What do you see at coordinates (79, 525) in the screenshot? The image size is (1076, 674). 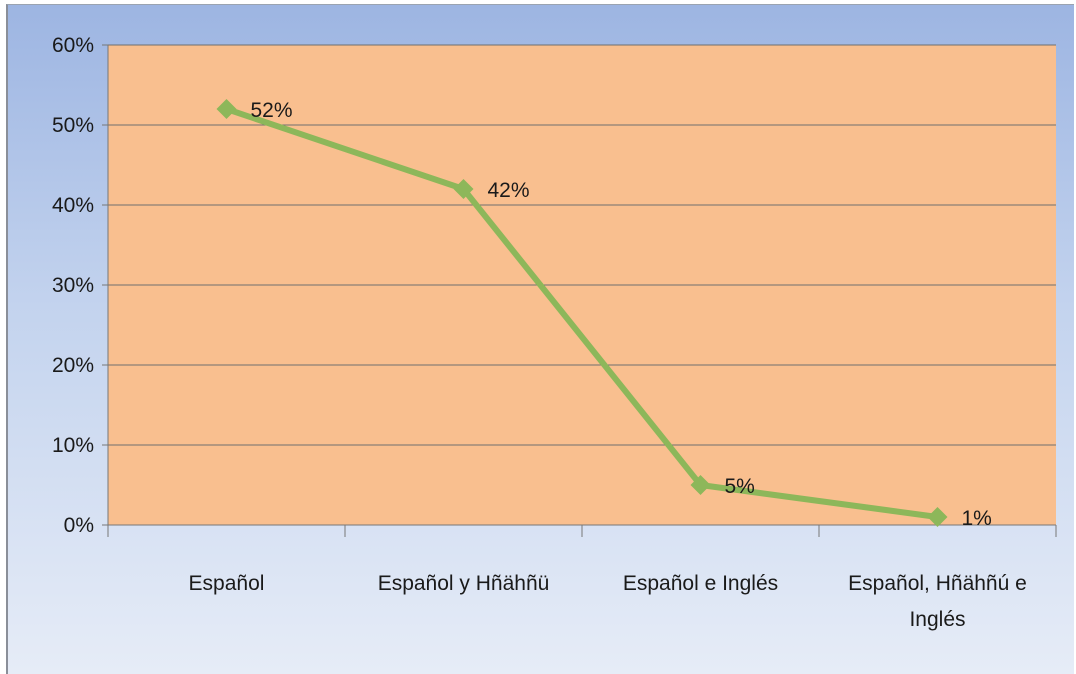 I see `y-tick-label: 0%` at bounding box center [79, 525].